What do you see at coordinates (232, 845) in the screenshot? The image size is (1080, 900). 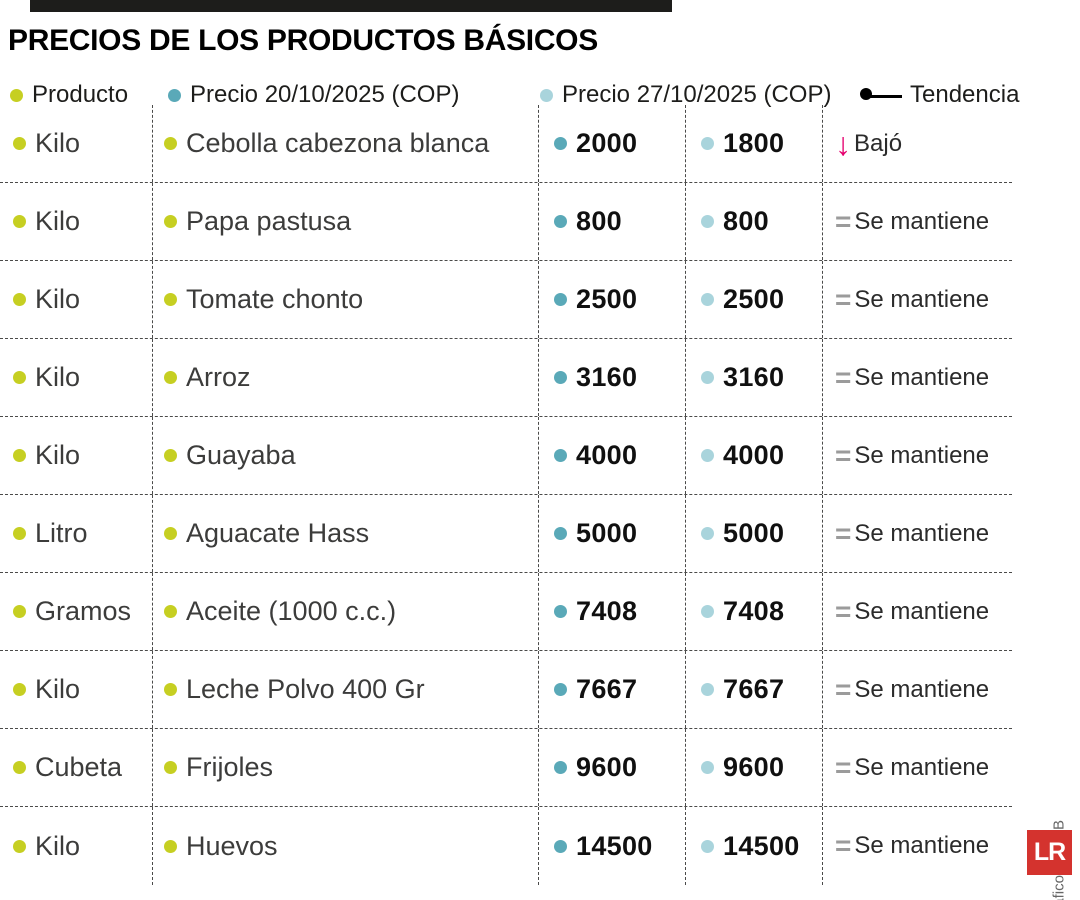 I see `product-label: Huevos` at bounding box center [232, 845].